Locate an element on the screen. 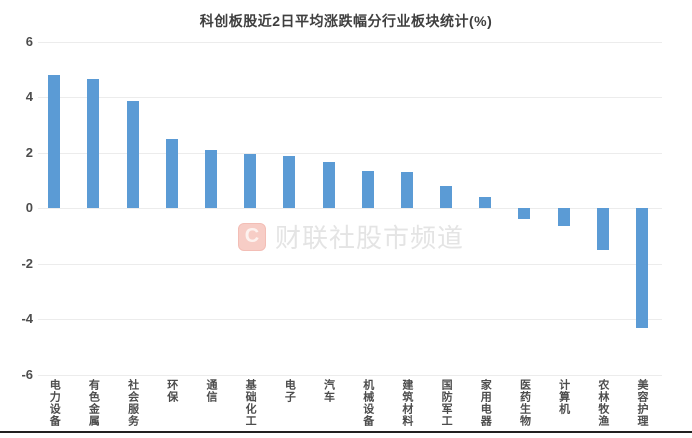 The width and height of the screenshot is (692, 438). y-axis-tick-label: 0 is located at coordinates (29, 208).